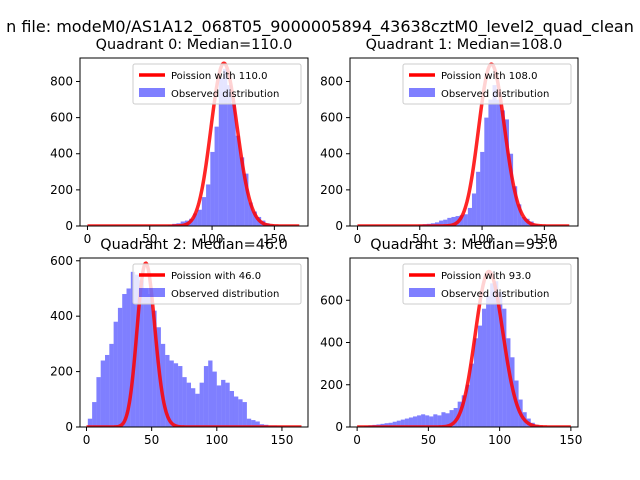  Describe the element at coordinates (217, 284) in the screenshot. I see `legend: Poission with 46.0 Observed distribution` at that location.